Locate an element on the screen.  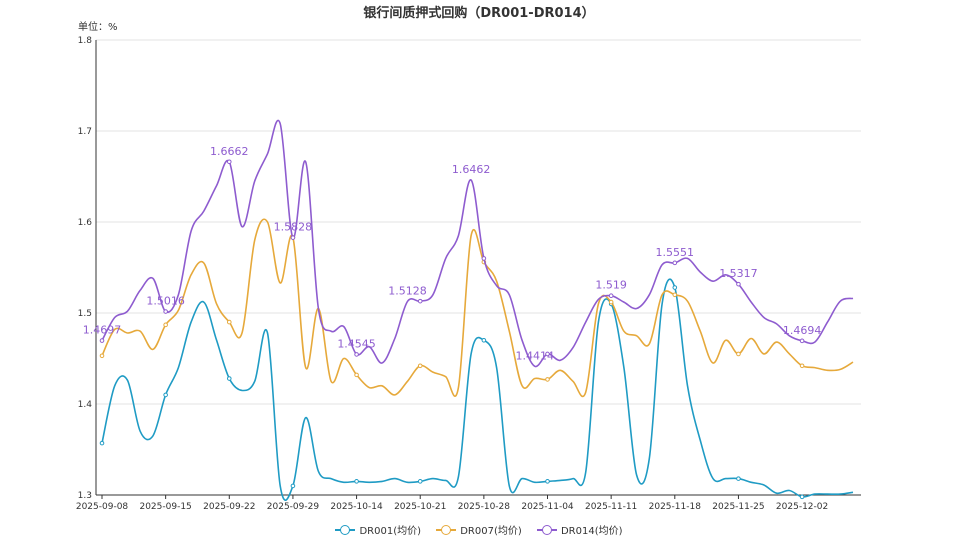
y-tick-label: 1.6 is located at coordinates (85, 223).